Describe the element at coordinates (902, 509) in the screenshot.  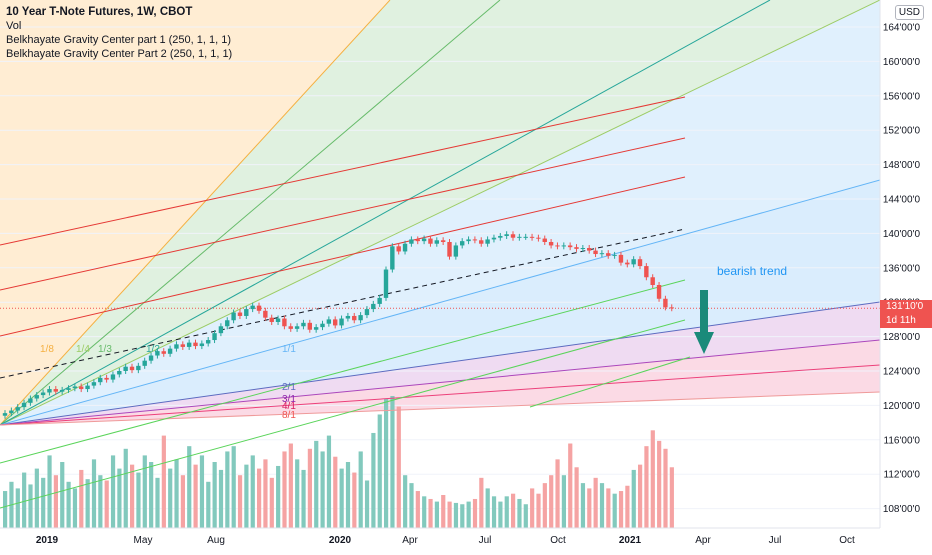
I see `y-tick-label: 108'00'0` at that location.